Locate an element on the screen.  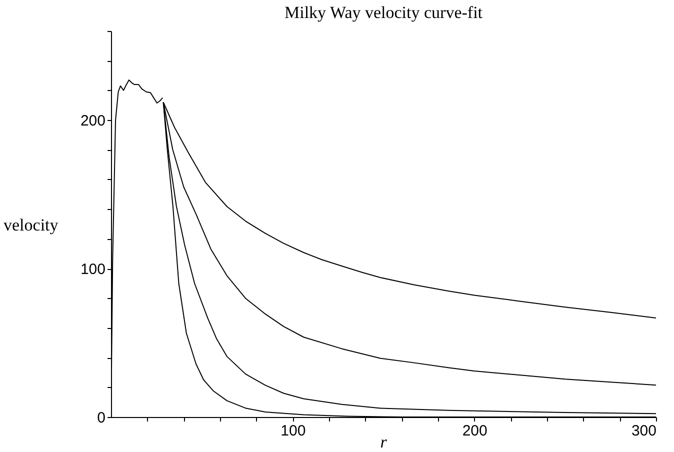
y-tick-label: 0 is located at coordinates (101, 418).